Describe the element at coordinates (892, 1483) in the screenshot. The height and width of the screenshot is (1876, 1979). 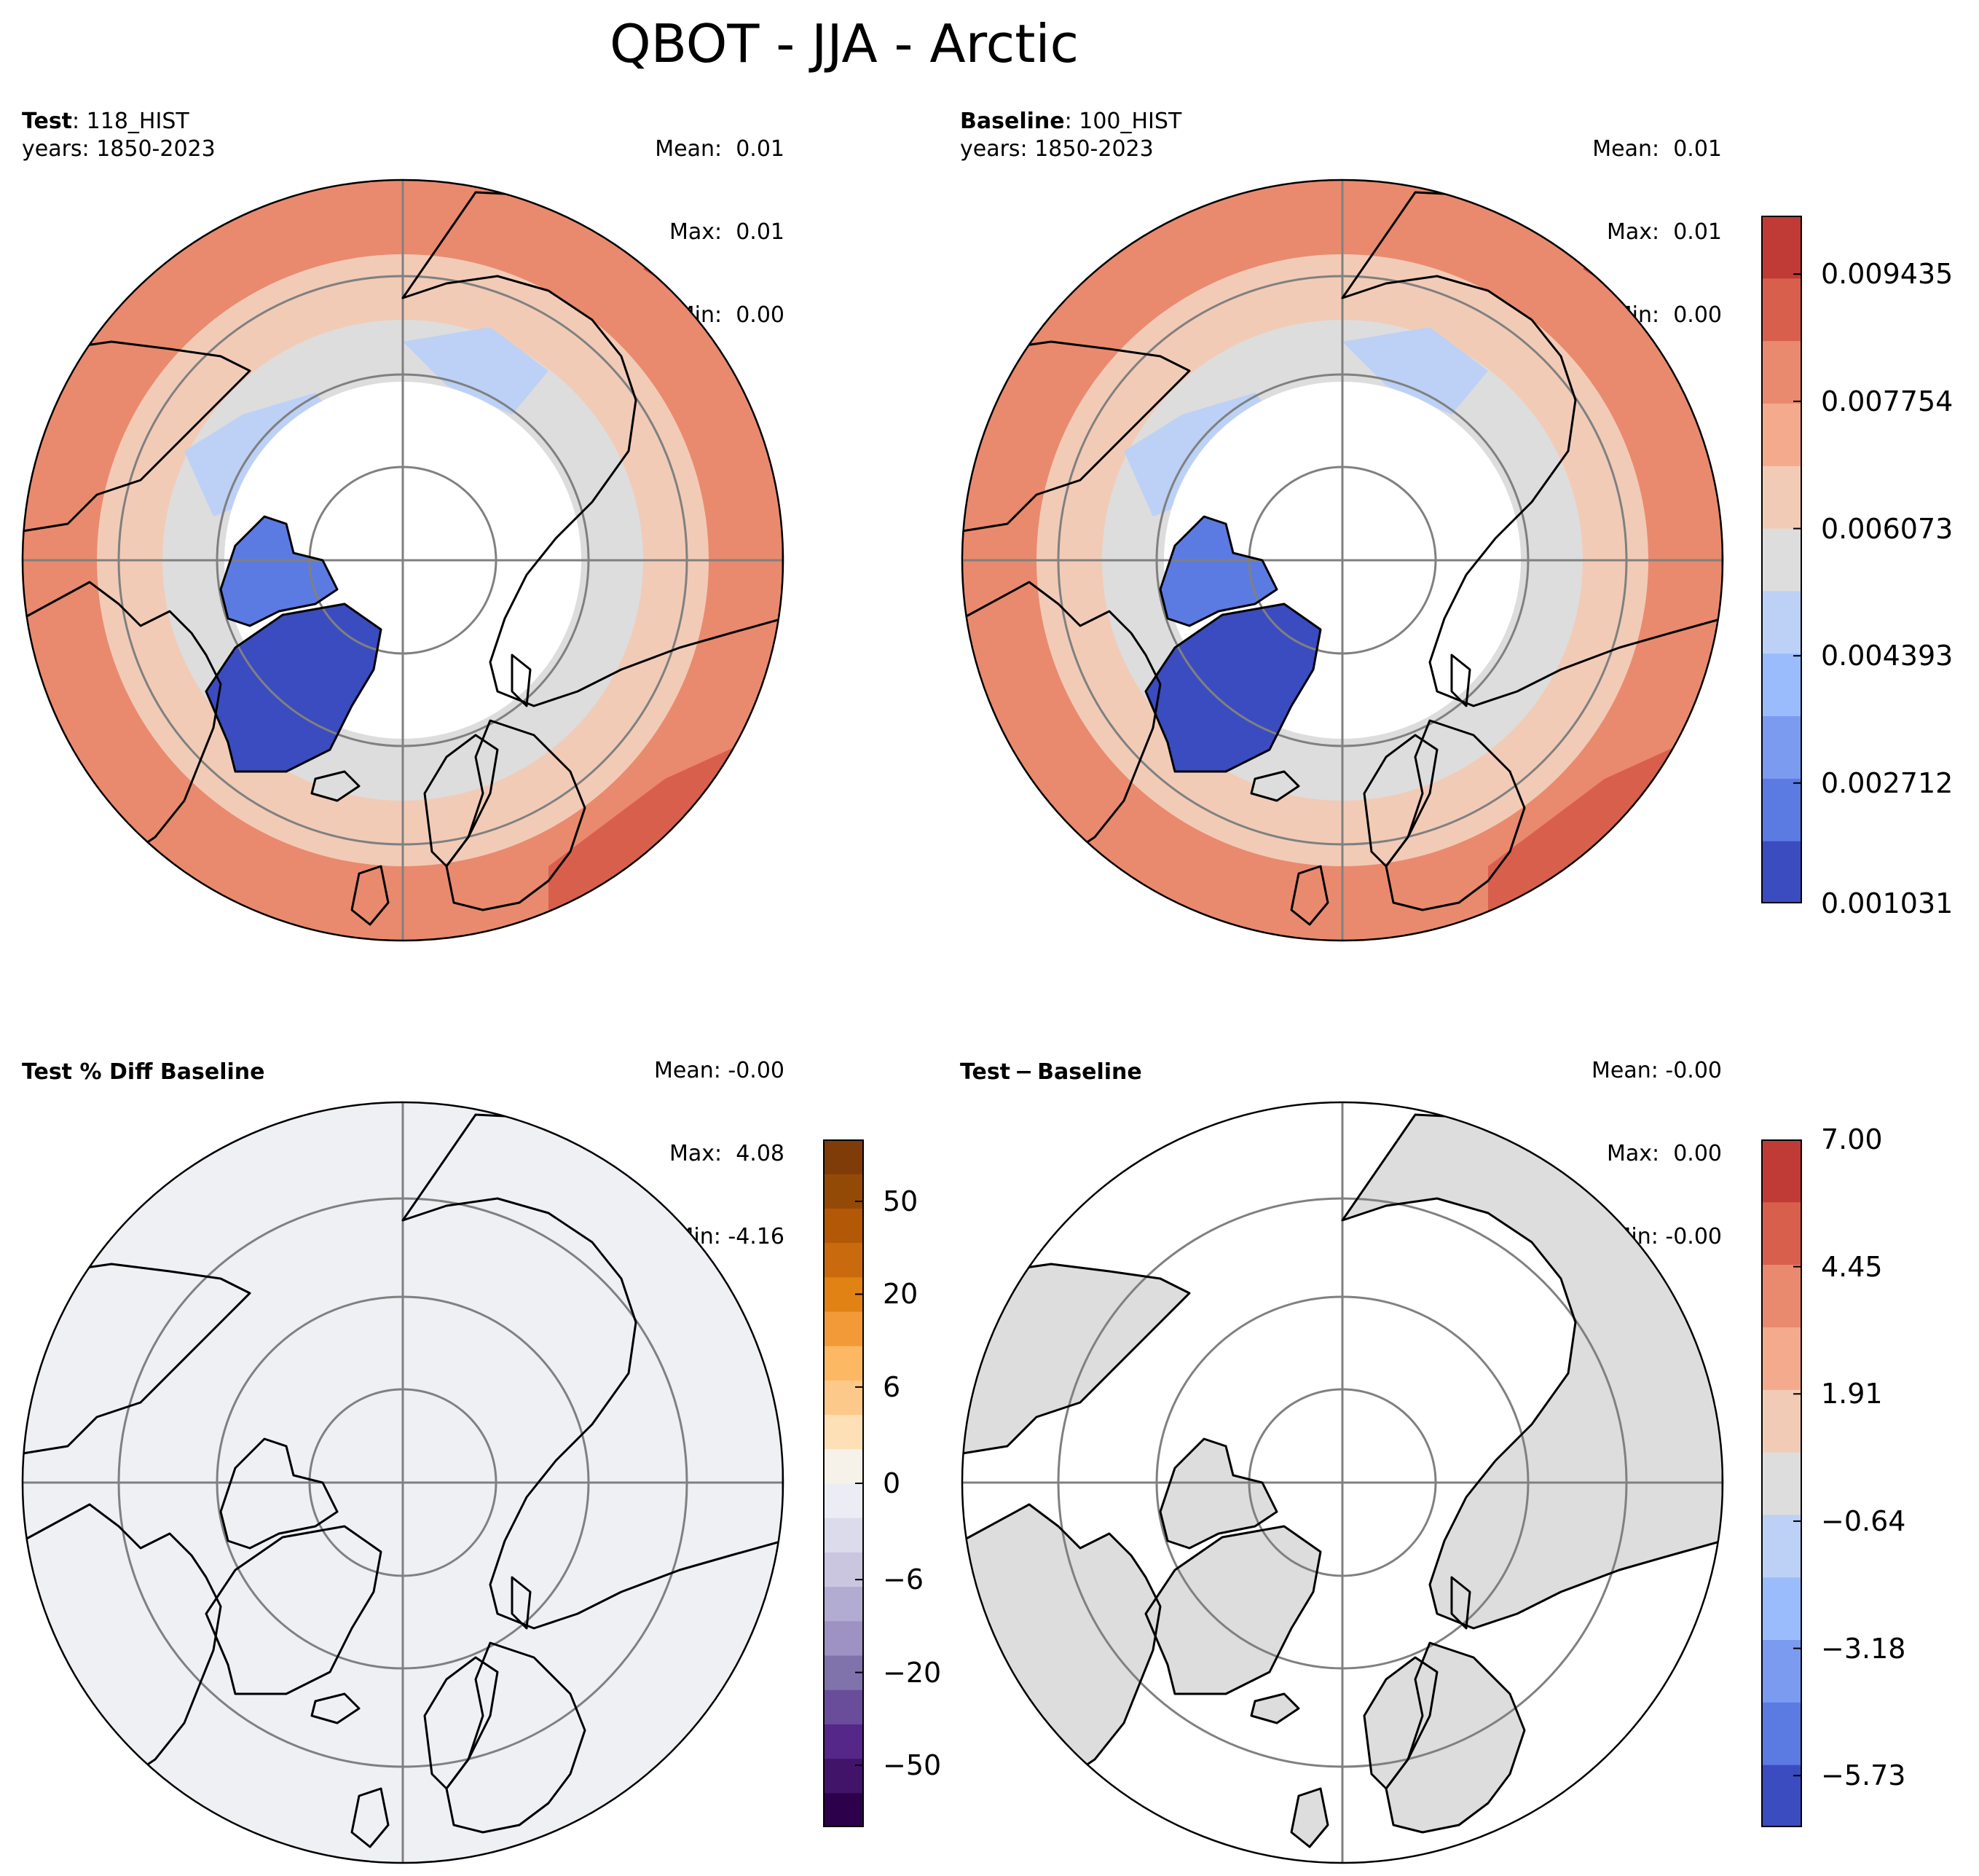
I see `colorbar-tick-label: 0` at that location.